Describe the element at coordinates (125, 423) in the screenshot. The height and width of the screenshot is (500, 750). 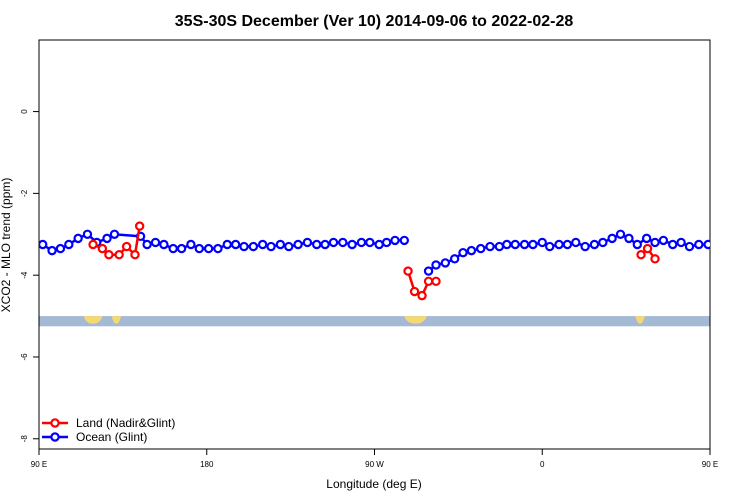
I see `legend-label-0: Land (Nadir&Glint)` at that location.